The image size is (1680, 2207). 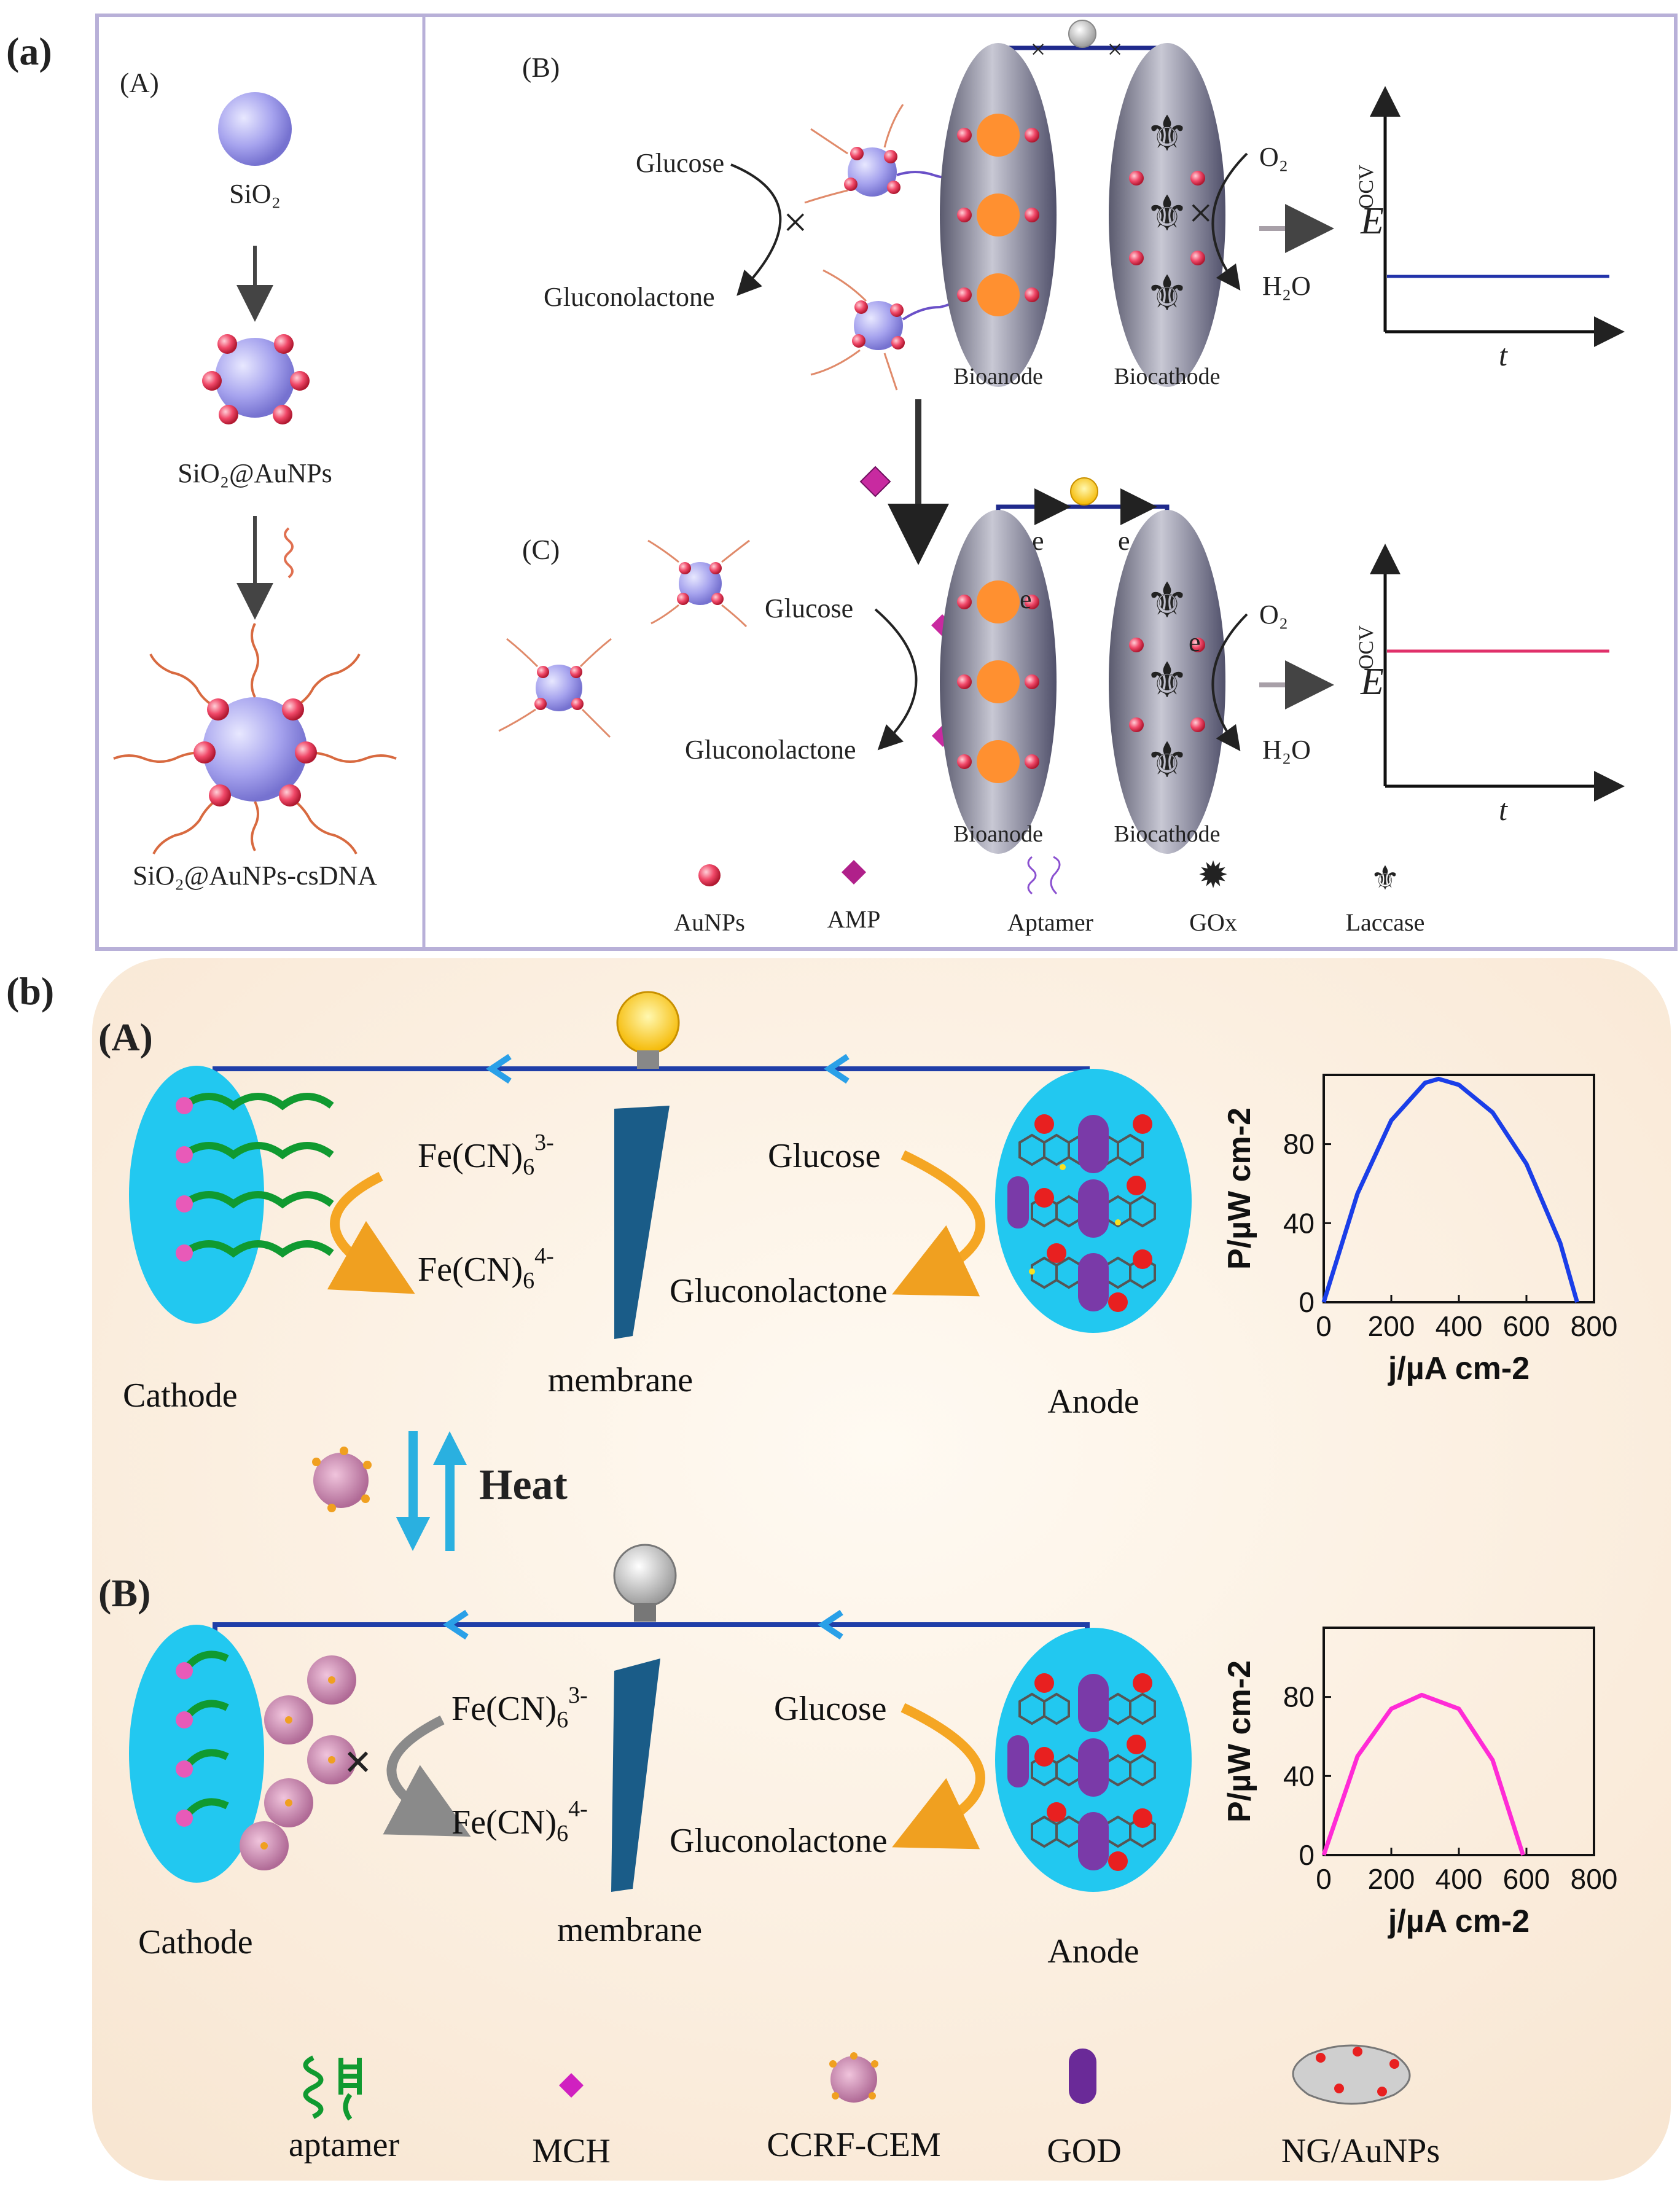 What do you see at coordinates (998, 834) in the screenshot?
I see `bioanode-label: Bioanode` at bounding box center [998, 834].